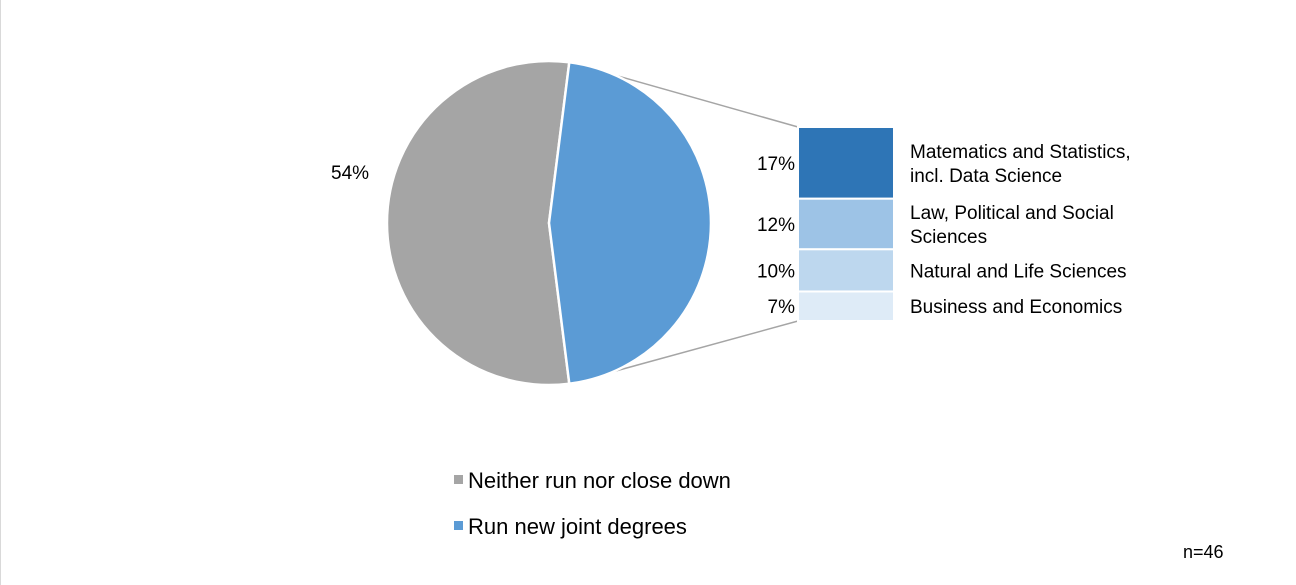  I want to click on bar-value-label-business-and-economics: 7%, so click(782, 307).